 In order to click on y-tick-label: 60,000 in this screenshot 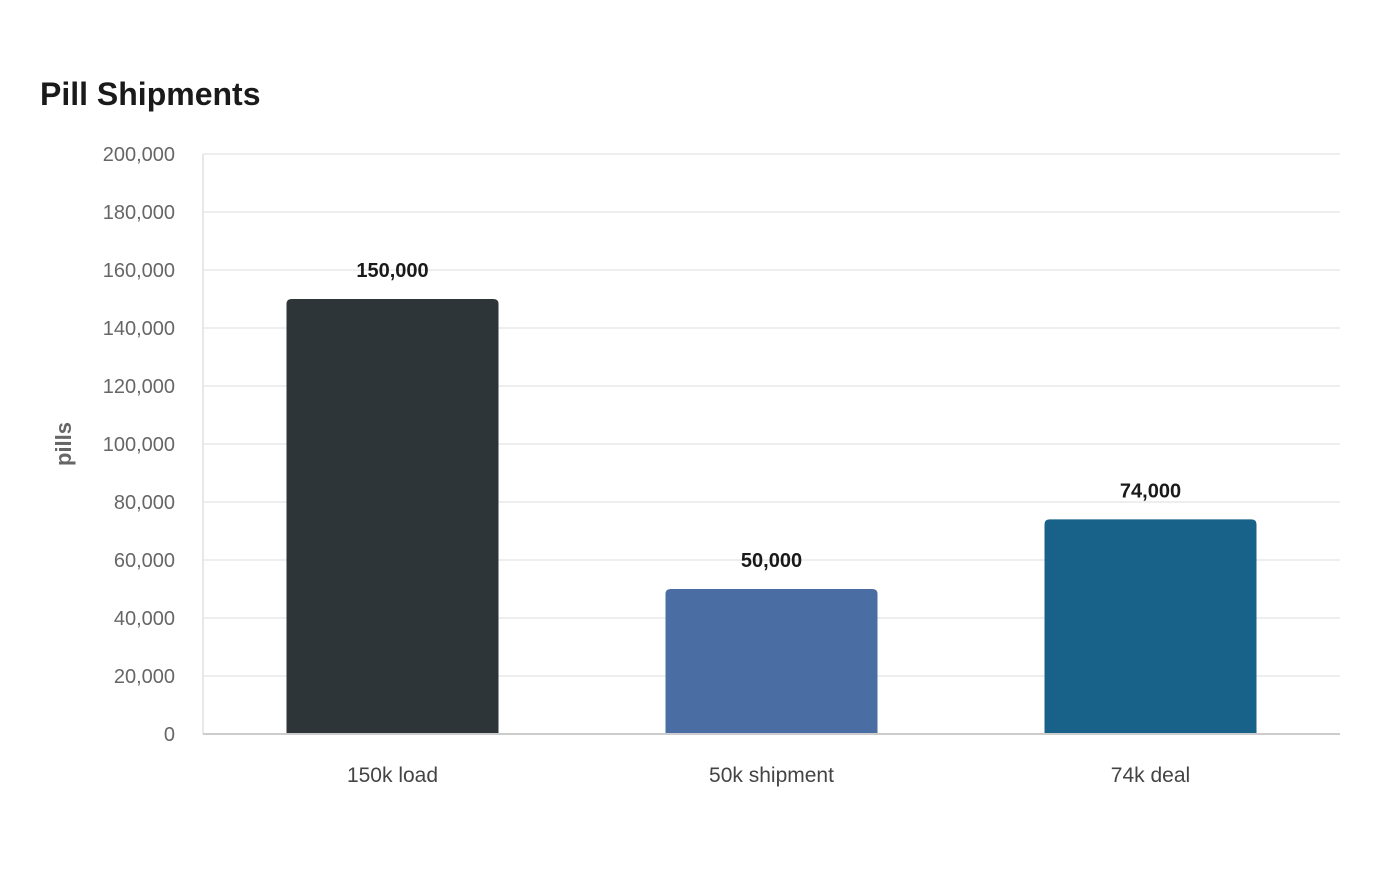, I will do `click(144, 561)`.